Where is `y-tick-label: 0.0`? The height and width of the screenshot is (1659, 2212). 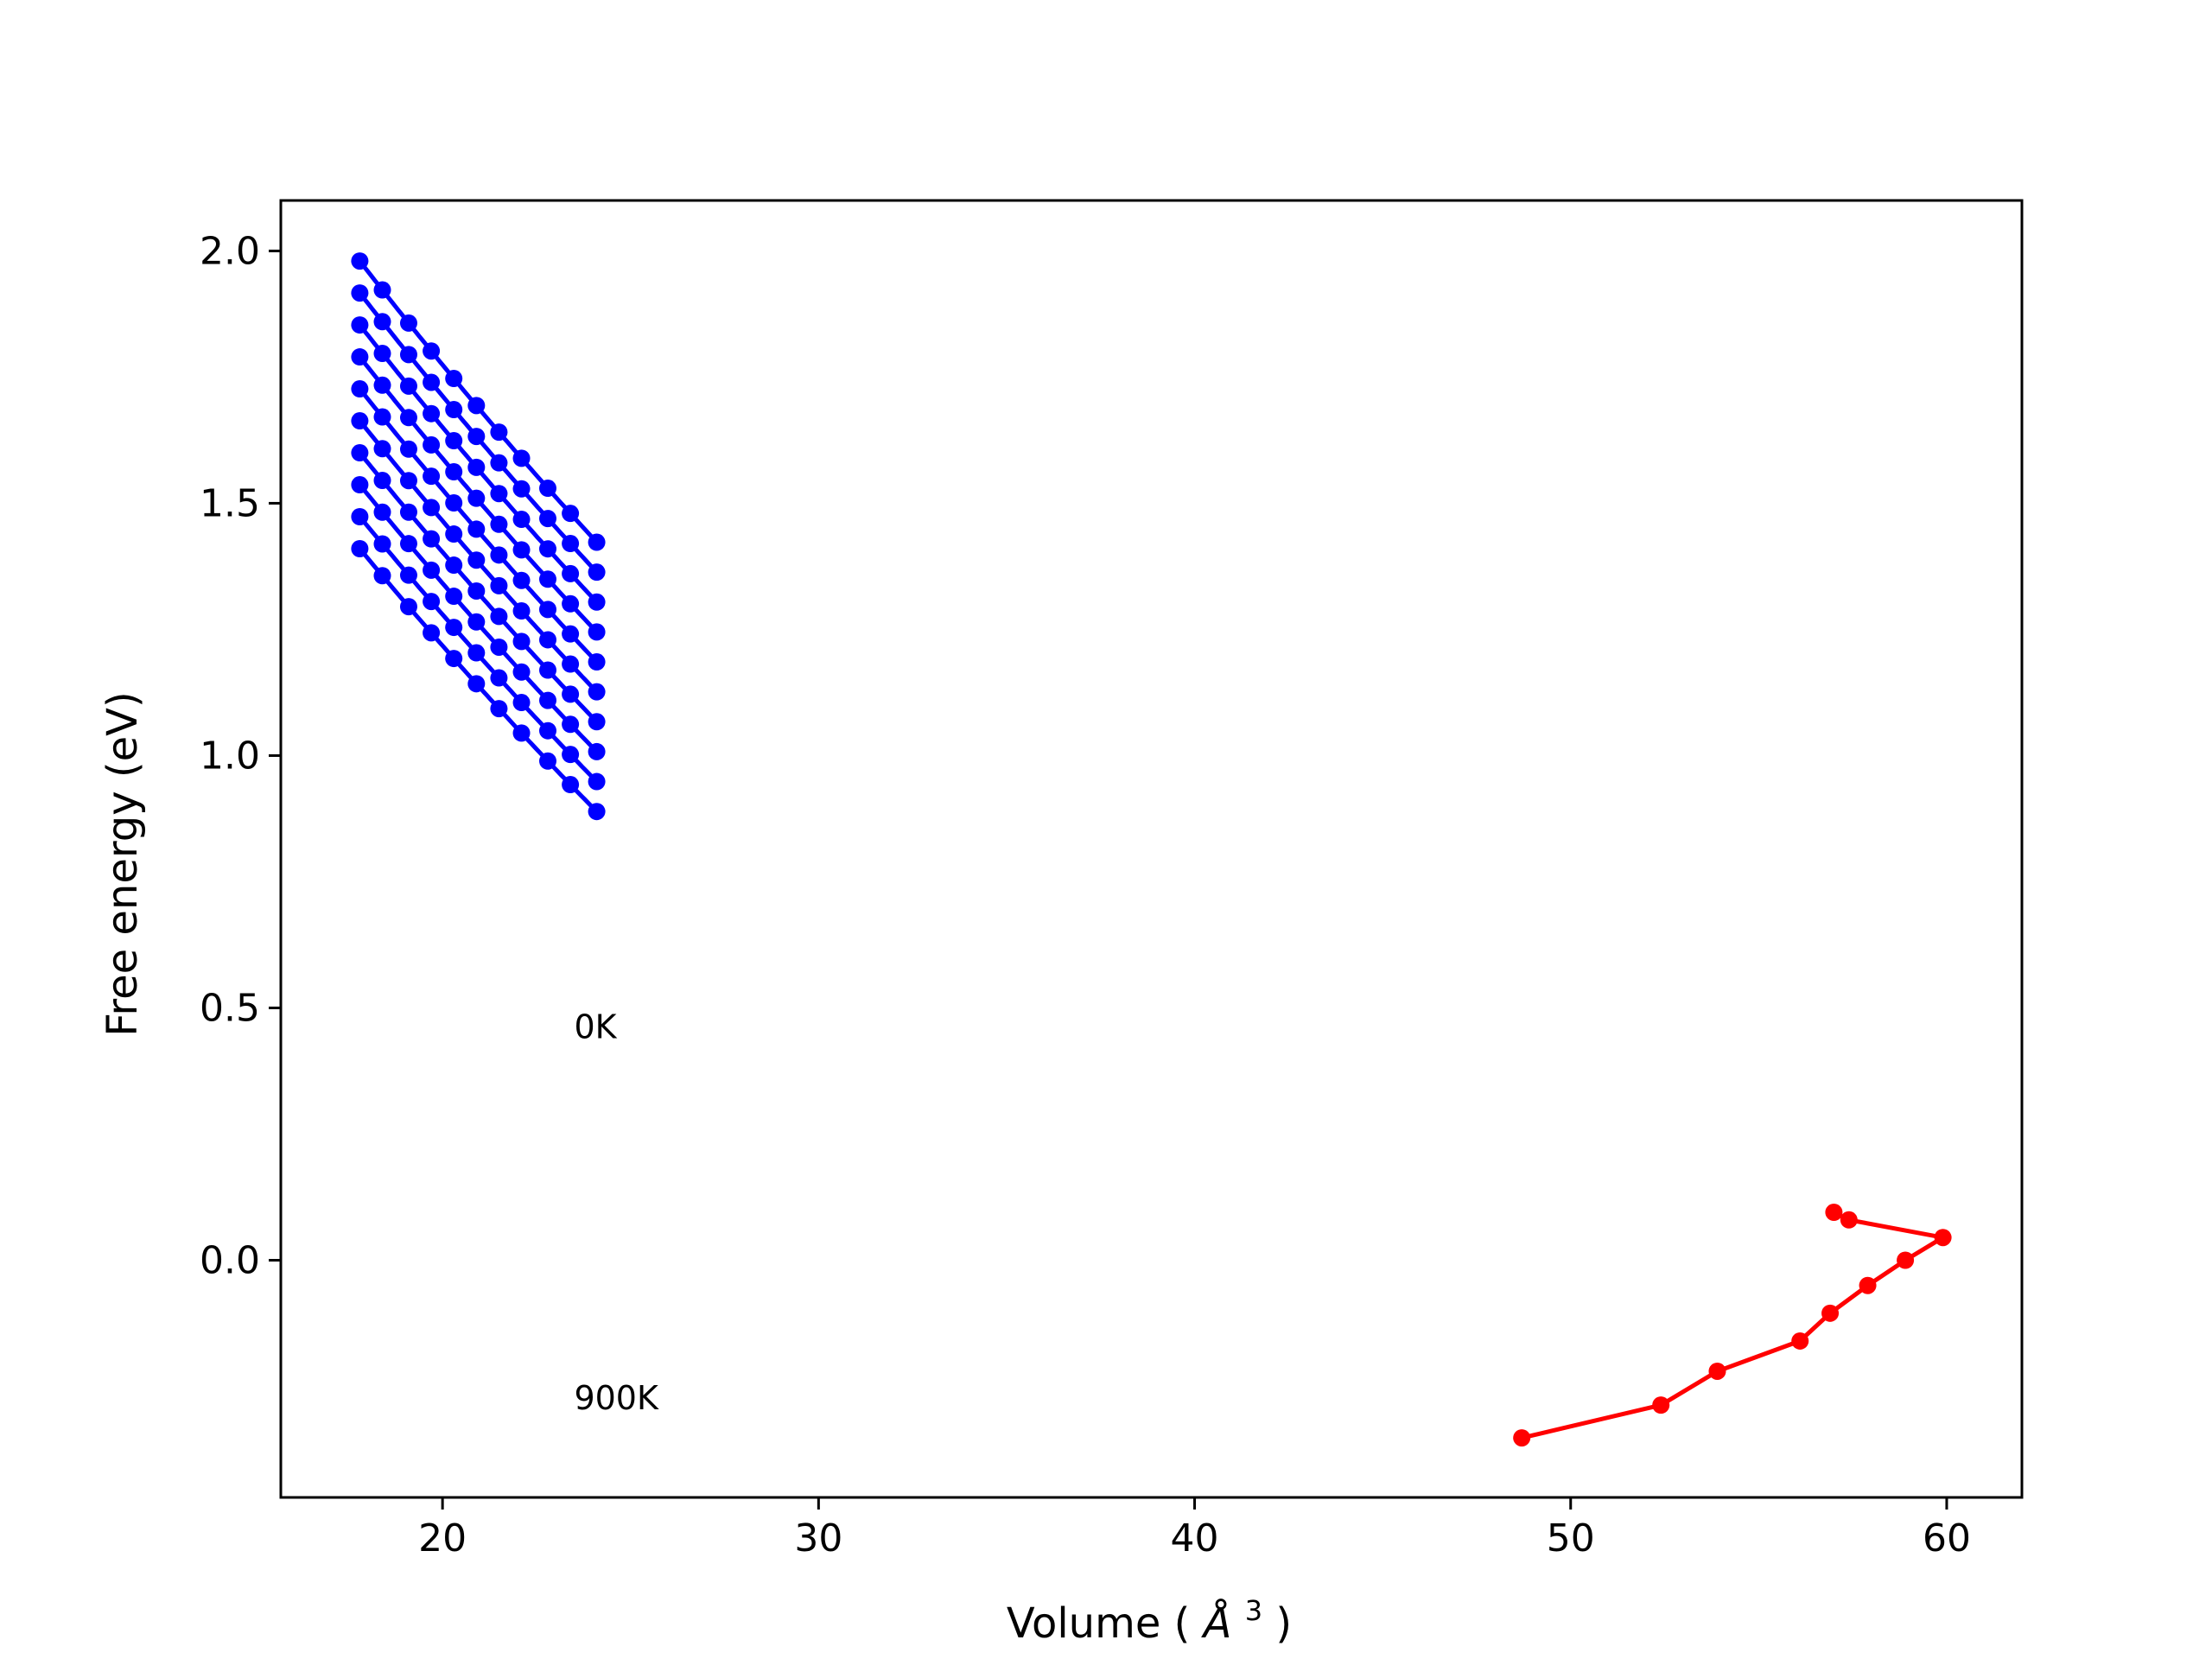 y-tick-label: 0.0 is located at coordinates (230, 1260).